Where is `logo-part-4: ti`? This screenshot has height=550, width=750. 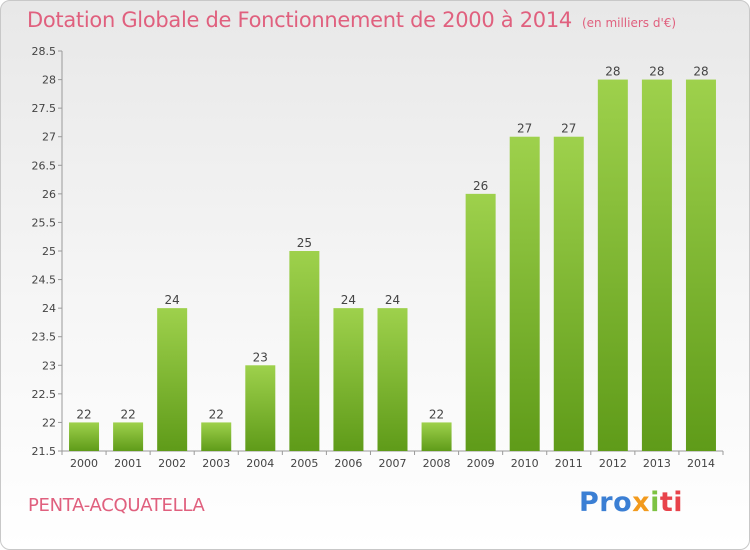
logo-part-4: ti is located at coordinates (671, 502).